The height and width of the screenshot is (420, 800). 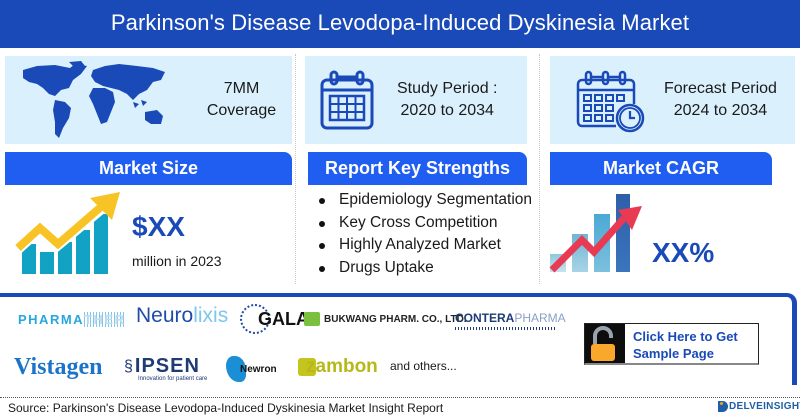 I want to click on forecast-period-text: Forecast Period 2024 to 2034, so click(x=720, y=100).